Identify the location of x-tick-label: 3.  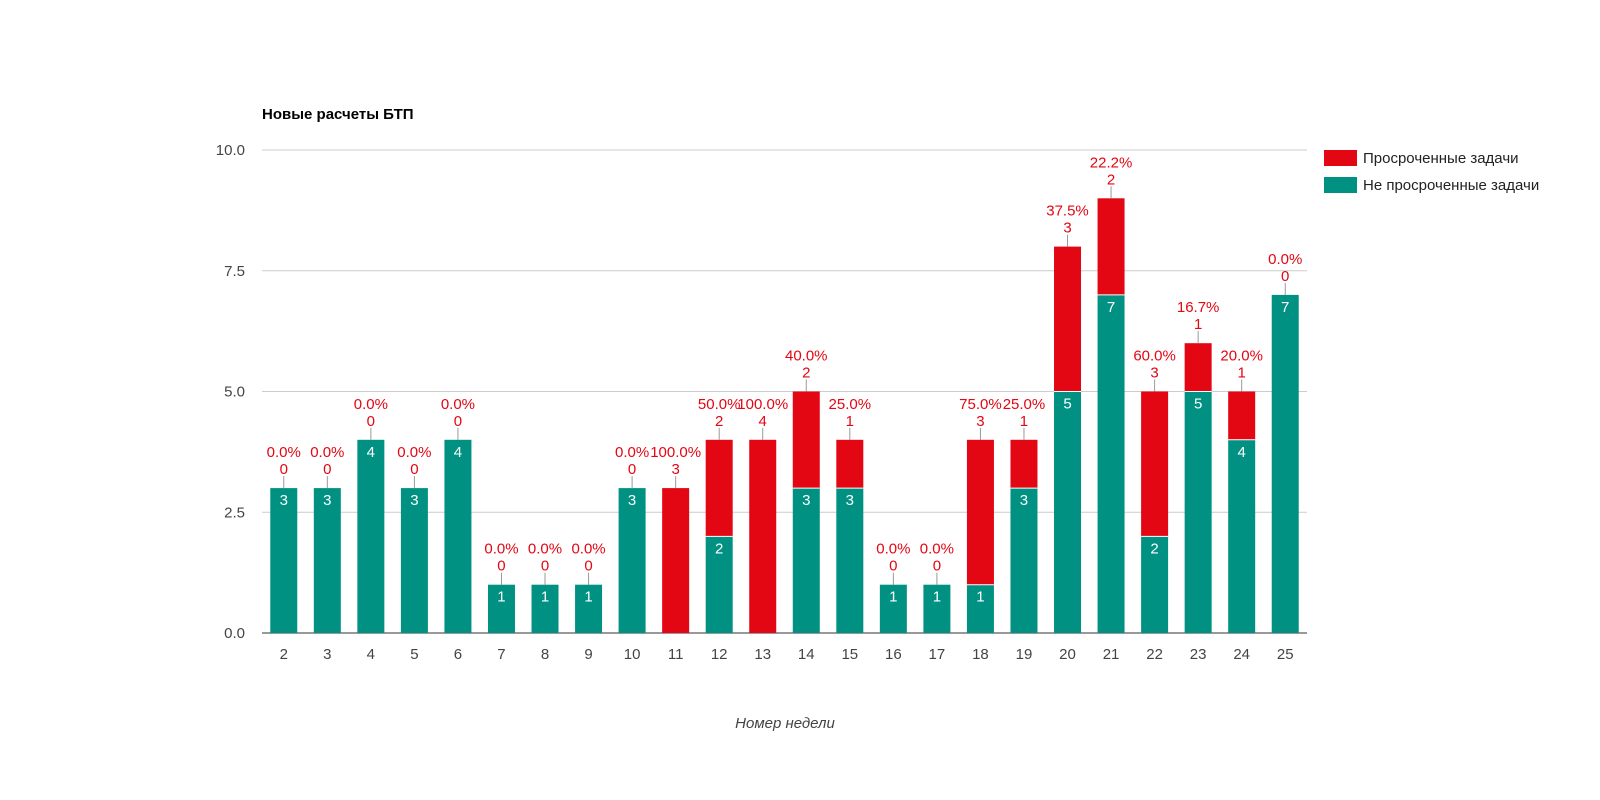
(327, 654).